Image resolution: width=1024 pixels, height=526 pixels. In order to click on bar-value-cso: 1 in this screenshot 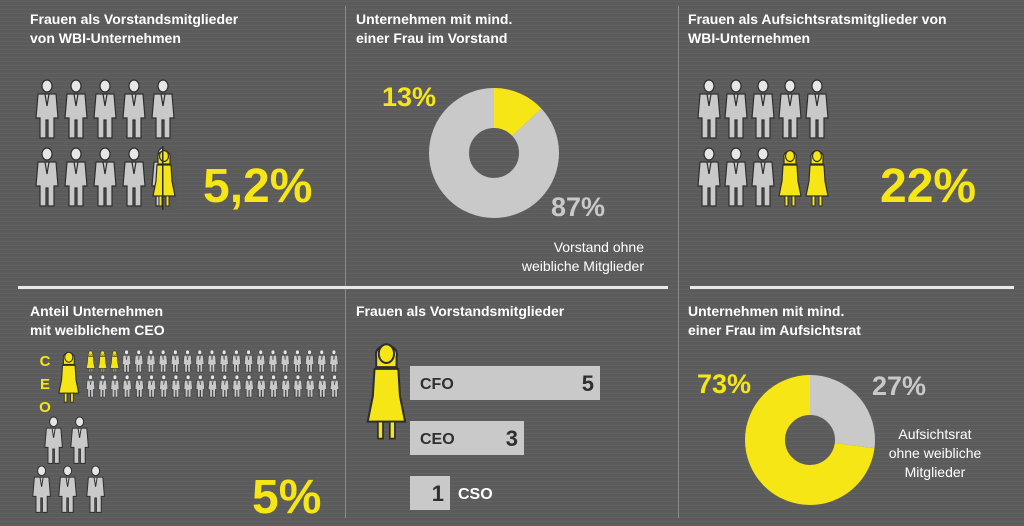, I will do `click(438, 493)`.